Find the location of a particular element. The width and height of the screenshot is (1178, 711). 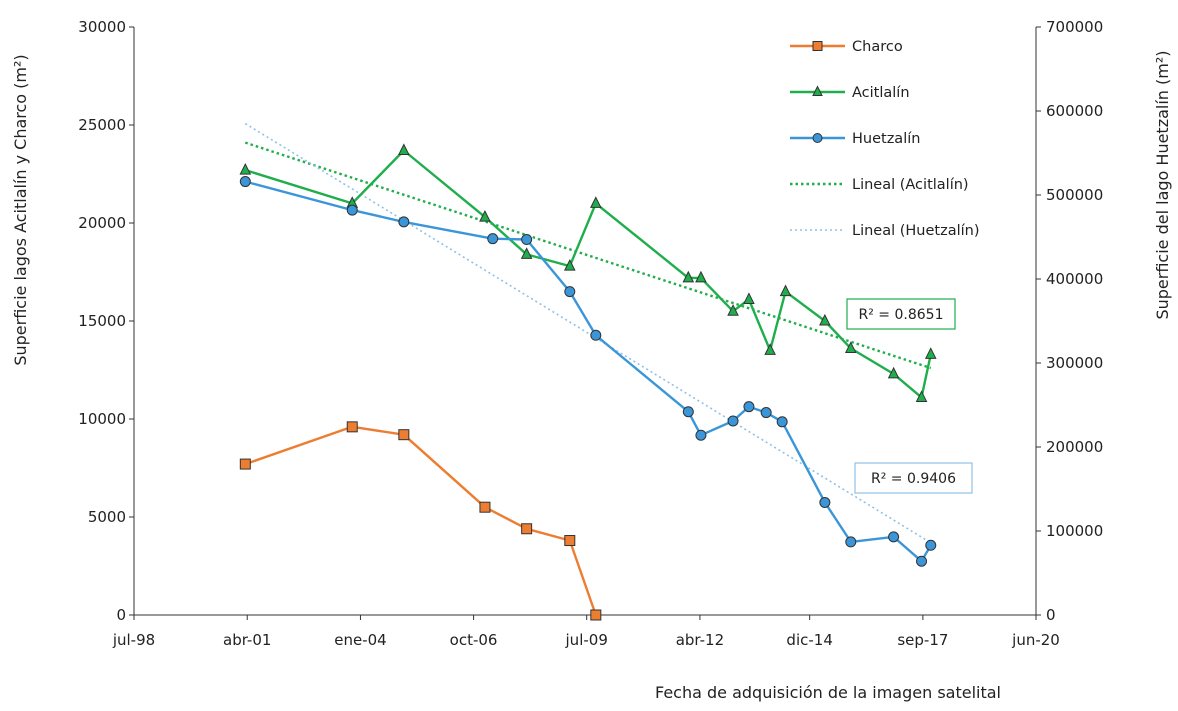

series-line is located at coordinates (420, 520).